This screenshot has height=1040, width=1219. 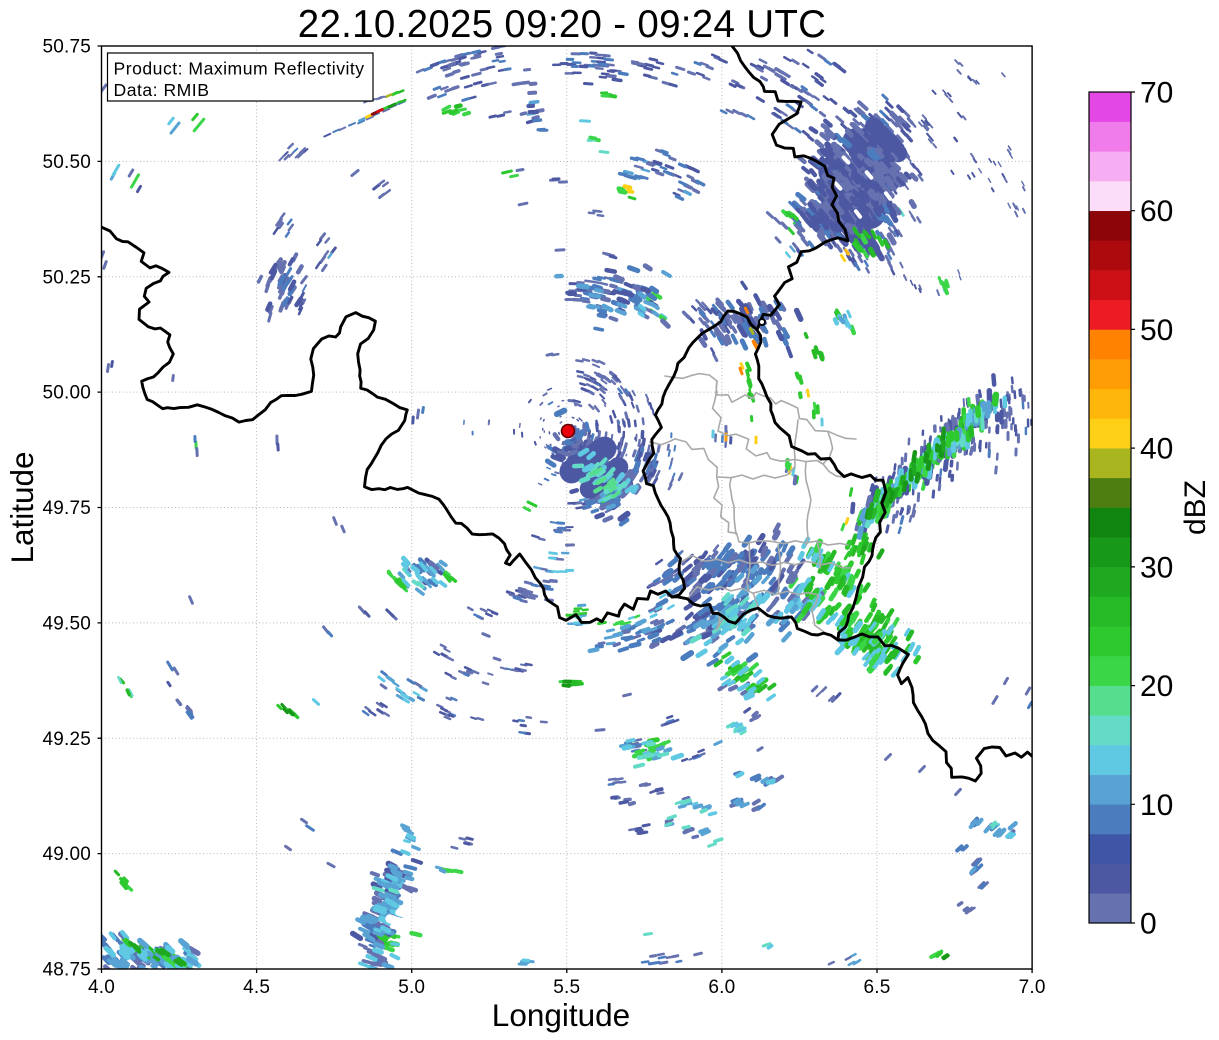 I want to click on svg-text: 49.25, so click(x=66, y=739).